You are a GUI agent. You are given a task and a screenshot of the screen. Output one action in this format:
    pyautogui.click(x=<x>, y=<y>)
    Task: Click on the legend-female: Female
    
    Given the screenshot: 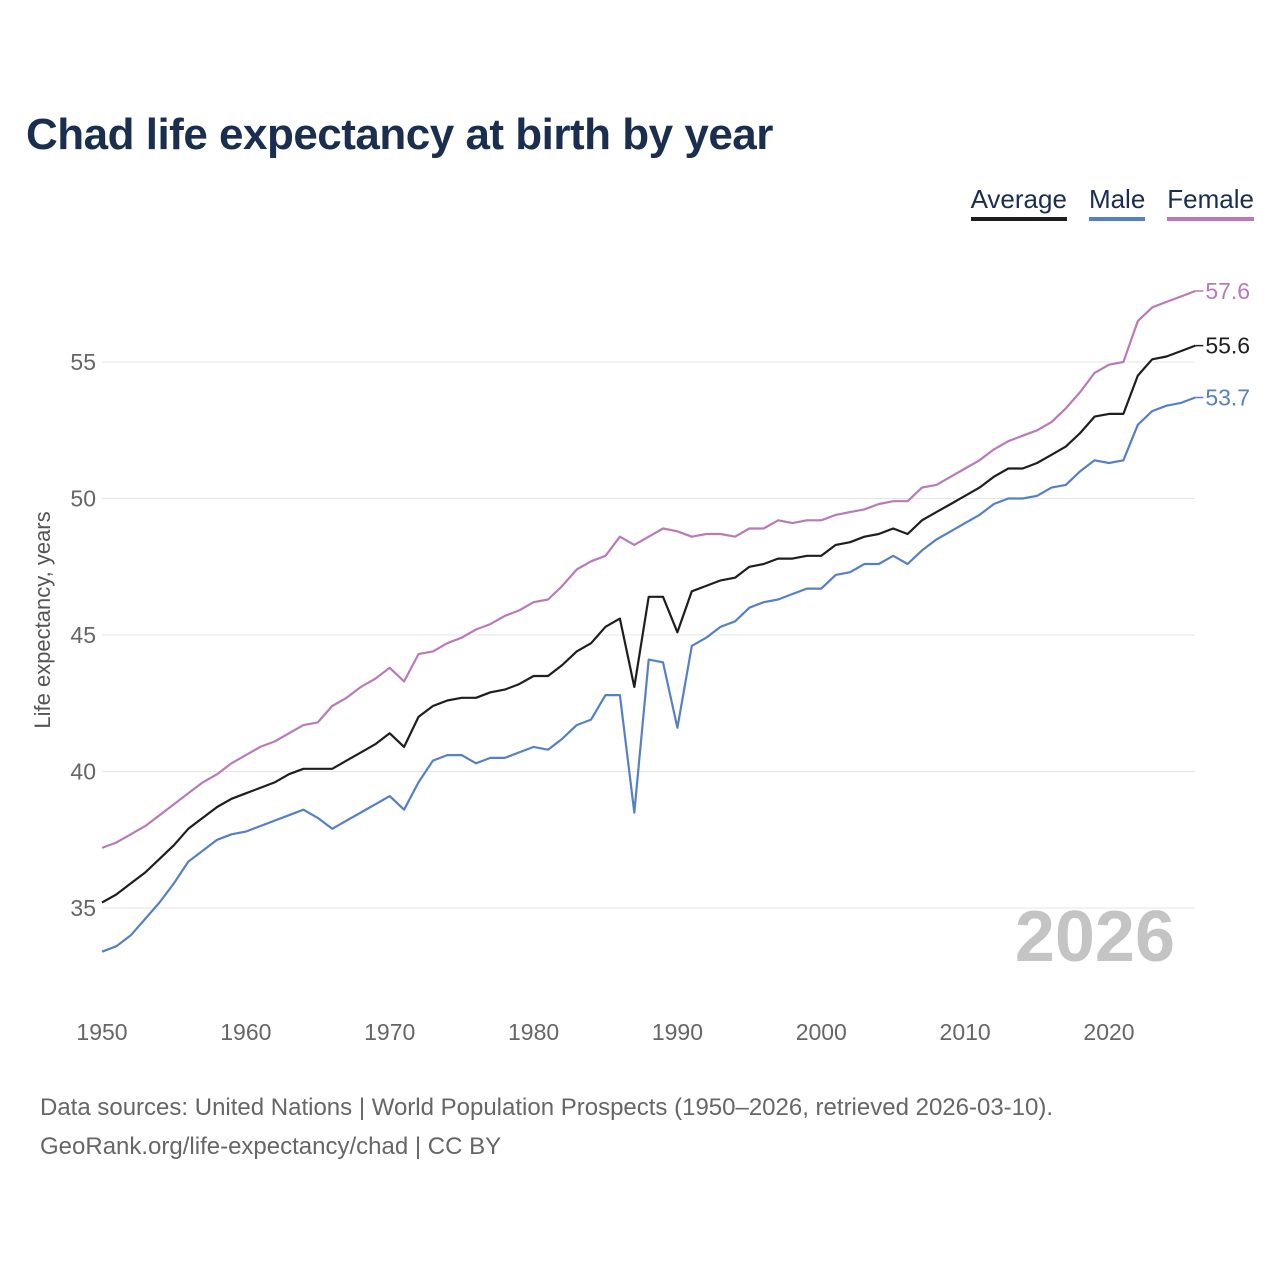 What is the action you would take?
    pyautogui.click(x=1210, y=202)
    